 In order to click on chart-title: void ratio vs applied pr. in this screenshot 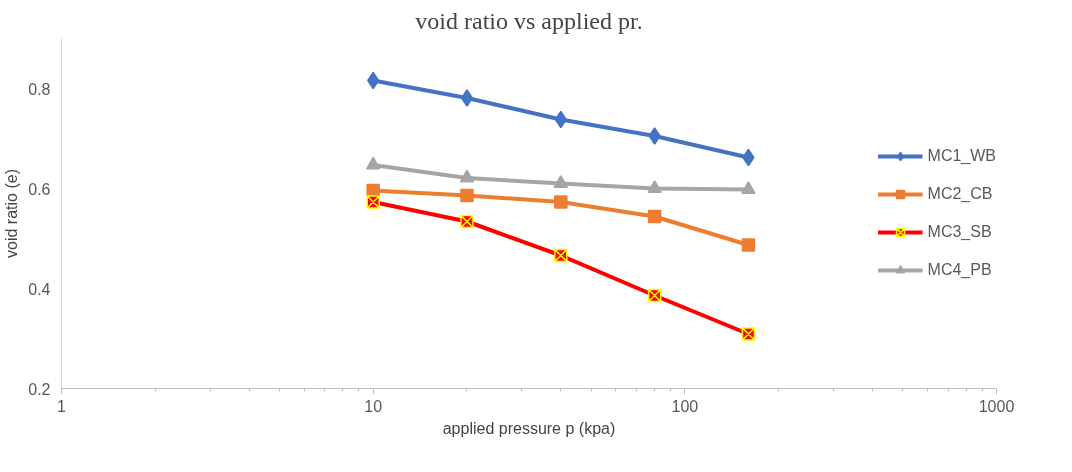, I will do `click(529, 20)`.